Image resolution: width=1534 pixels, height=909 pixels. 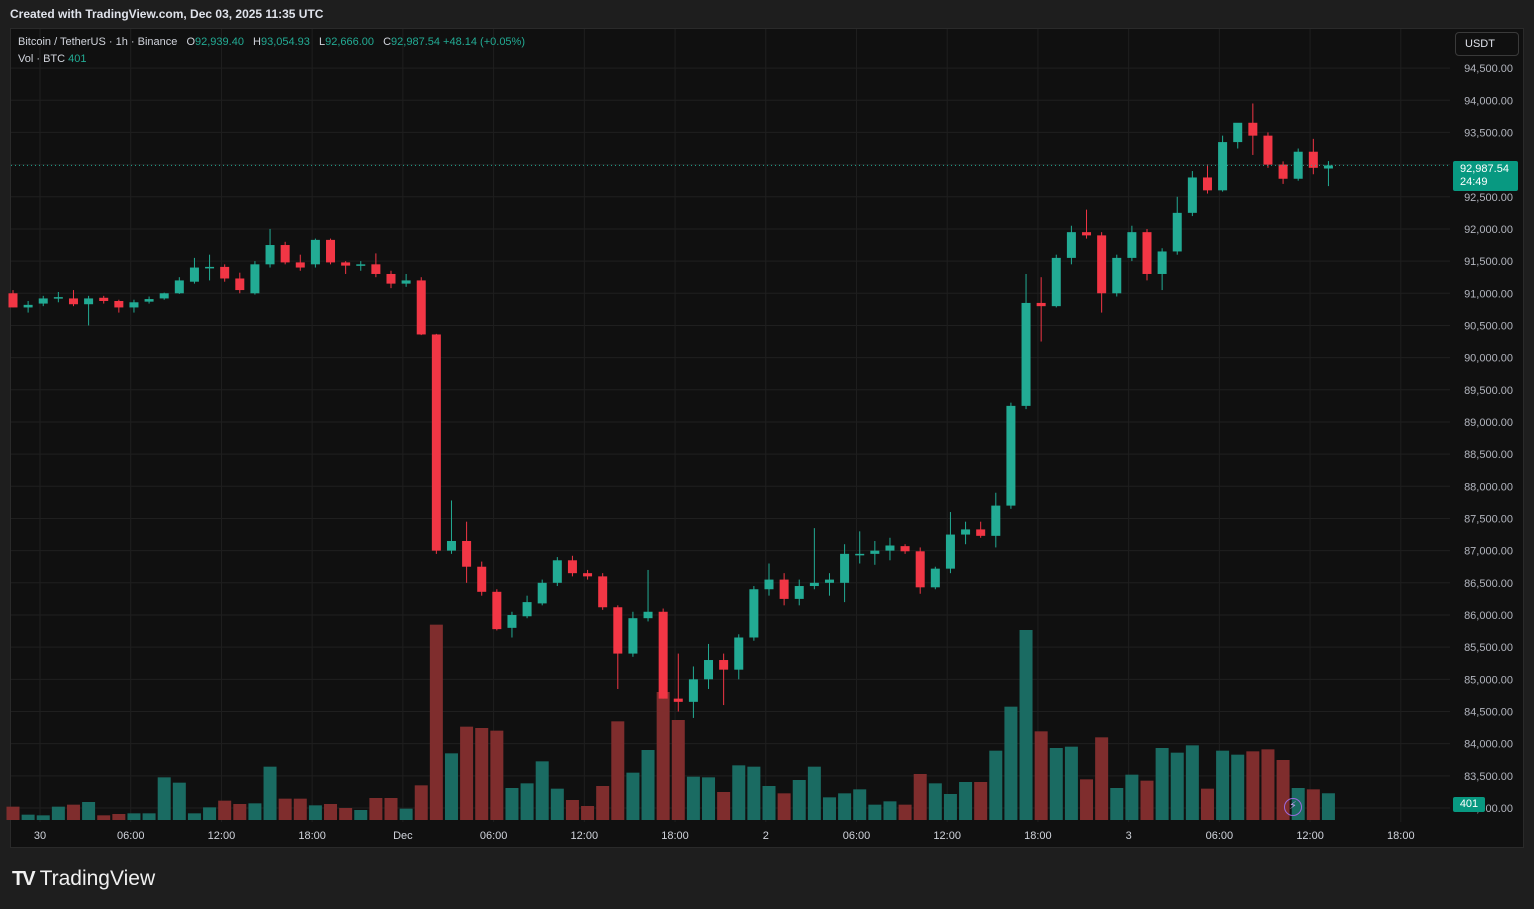 I want to click on currency-unit-button: USDT, so click(x=1487, y=44).